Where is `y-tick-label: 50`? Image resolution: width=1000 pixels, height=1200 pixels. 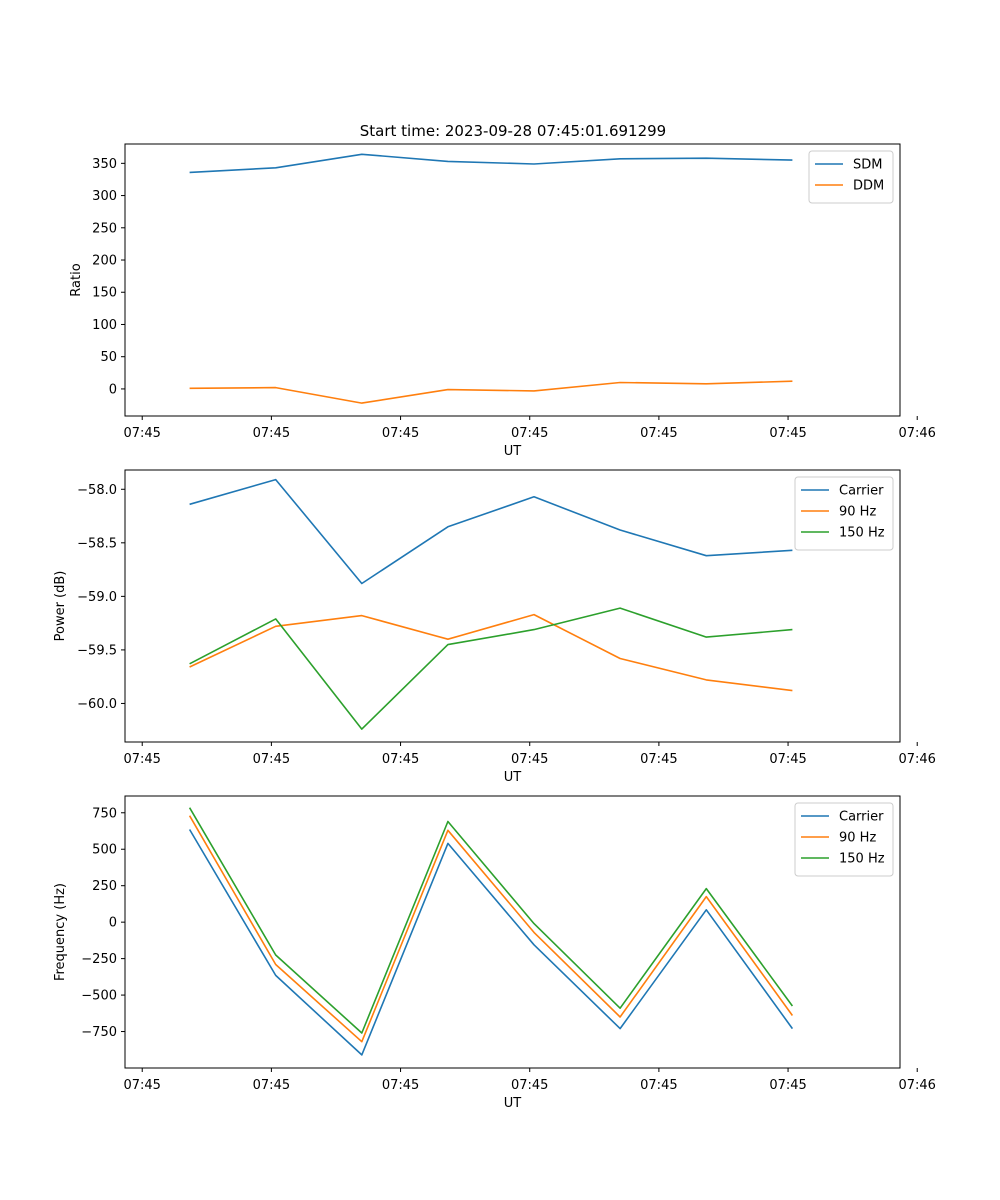
y-tick-label: 50 is located at coordinates (108, 357).